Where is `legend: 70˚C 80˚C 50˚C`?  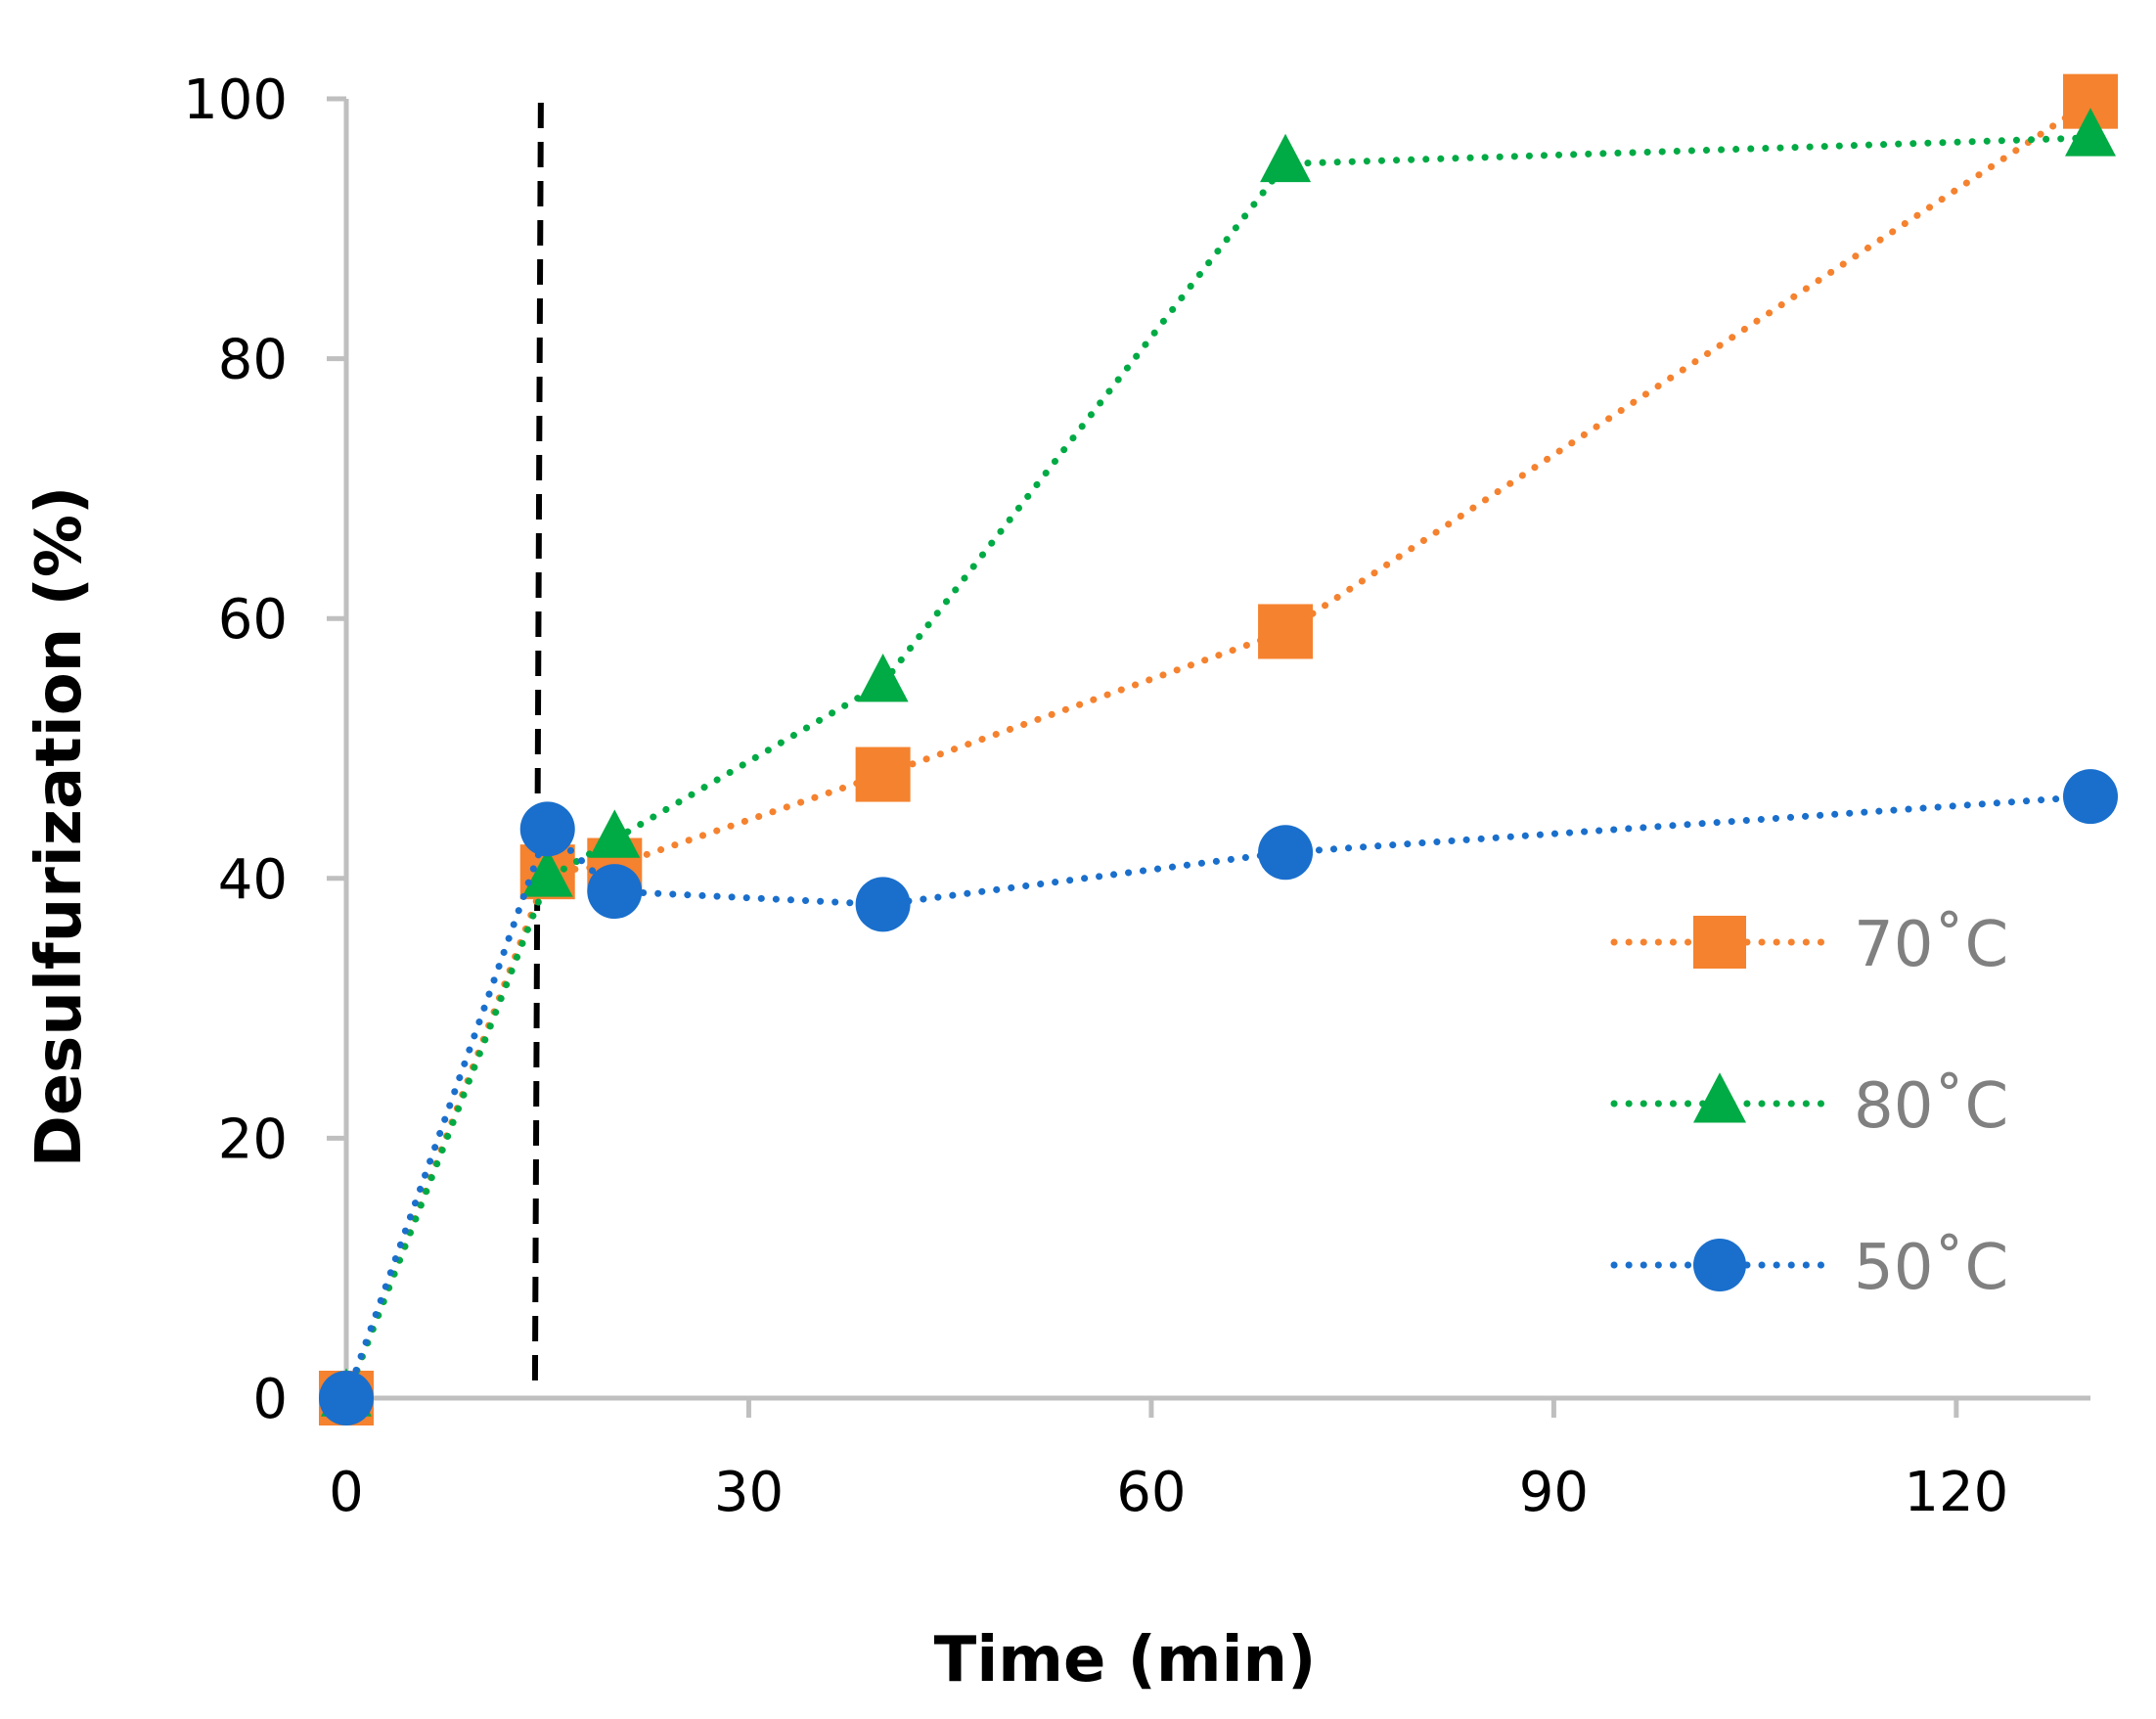 legend: 70˚C 80˚C 50˚C is located at coordinates (1809, 1106).